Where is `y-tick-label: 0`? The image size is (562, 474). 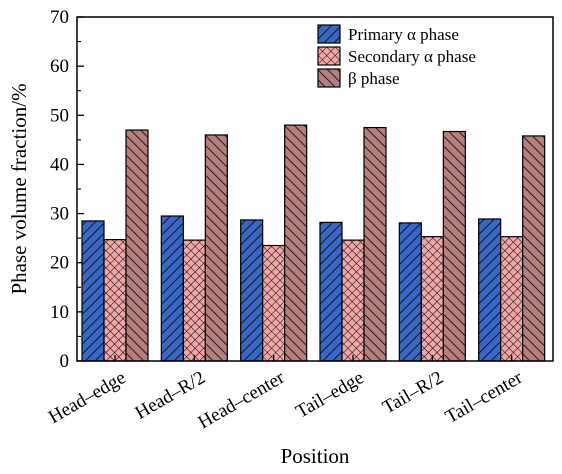 y-tick-label: 0 is located at coordinates (65, 361).